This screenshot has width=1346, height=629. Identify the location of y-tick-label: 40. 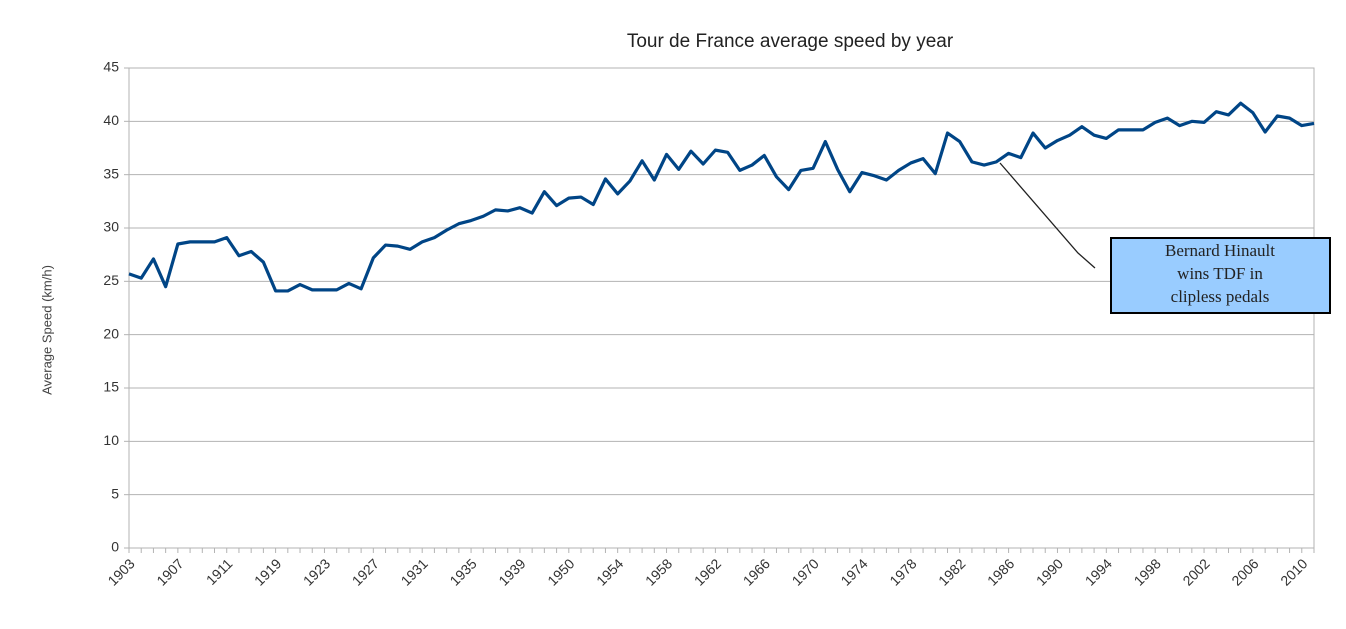
(111, 120).